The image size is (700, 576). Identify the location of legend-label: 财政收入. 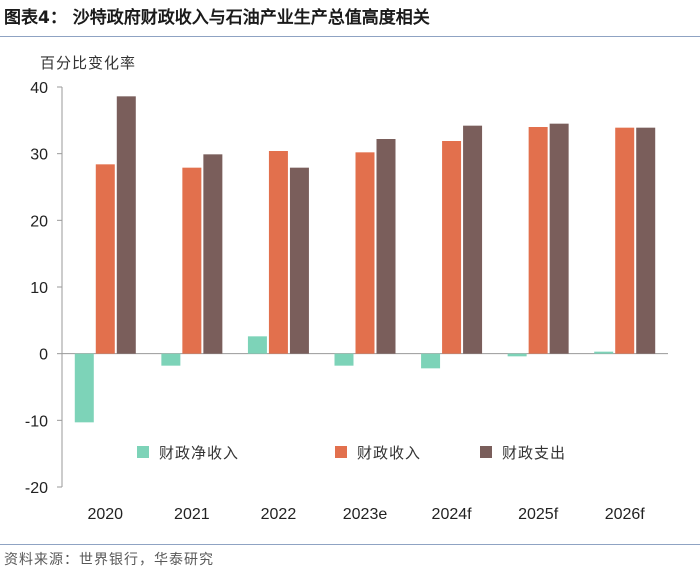
(389, 453).